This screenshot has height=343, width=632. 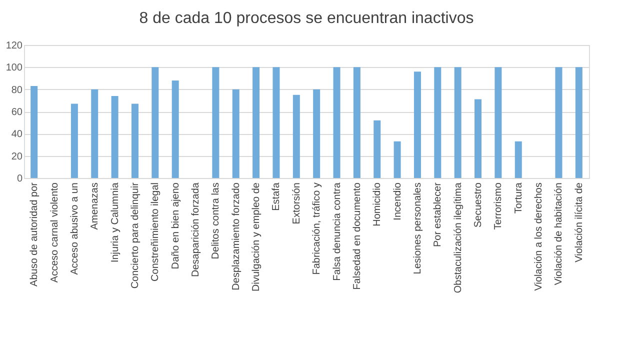 What do you see at coordinates (438, 214) in the screenshot?
I see `x-tick-label: Por establecer` at bounding box center [438, 214].